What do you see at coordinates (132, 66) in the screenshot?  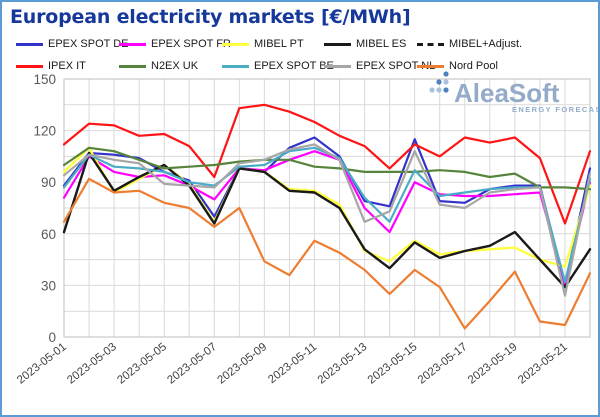 I see `legend-swatch-n2ex-uk` at bounding box center [132, 66].